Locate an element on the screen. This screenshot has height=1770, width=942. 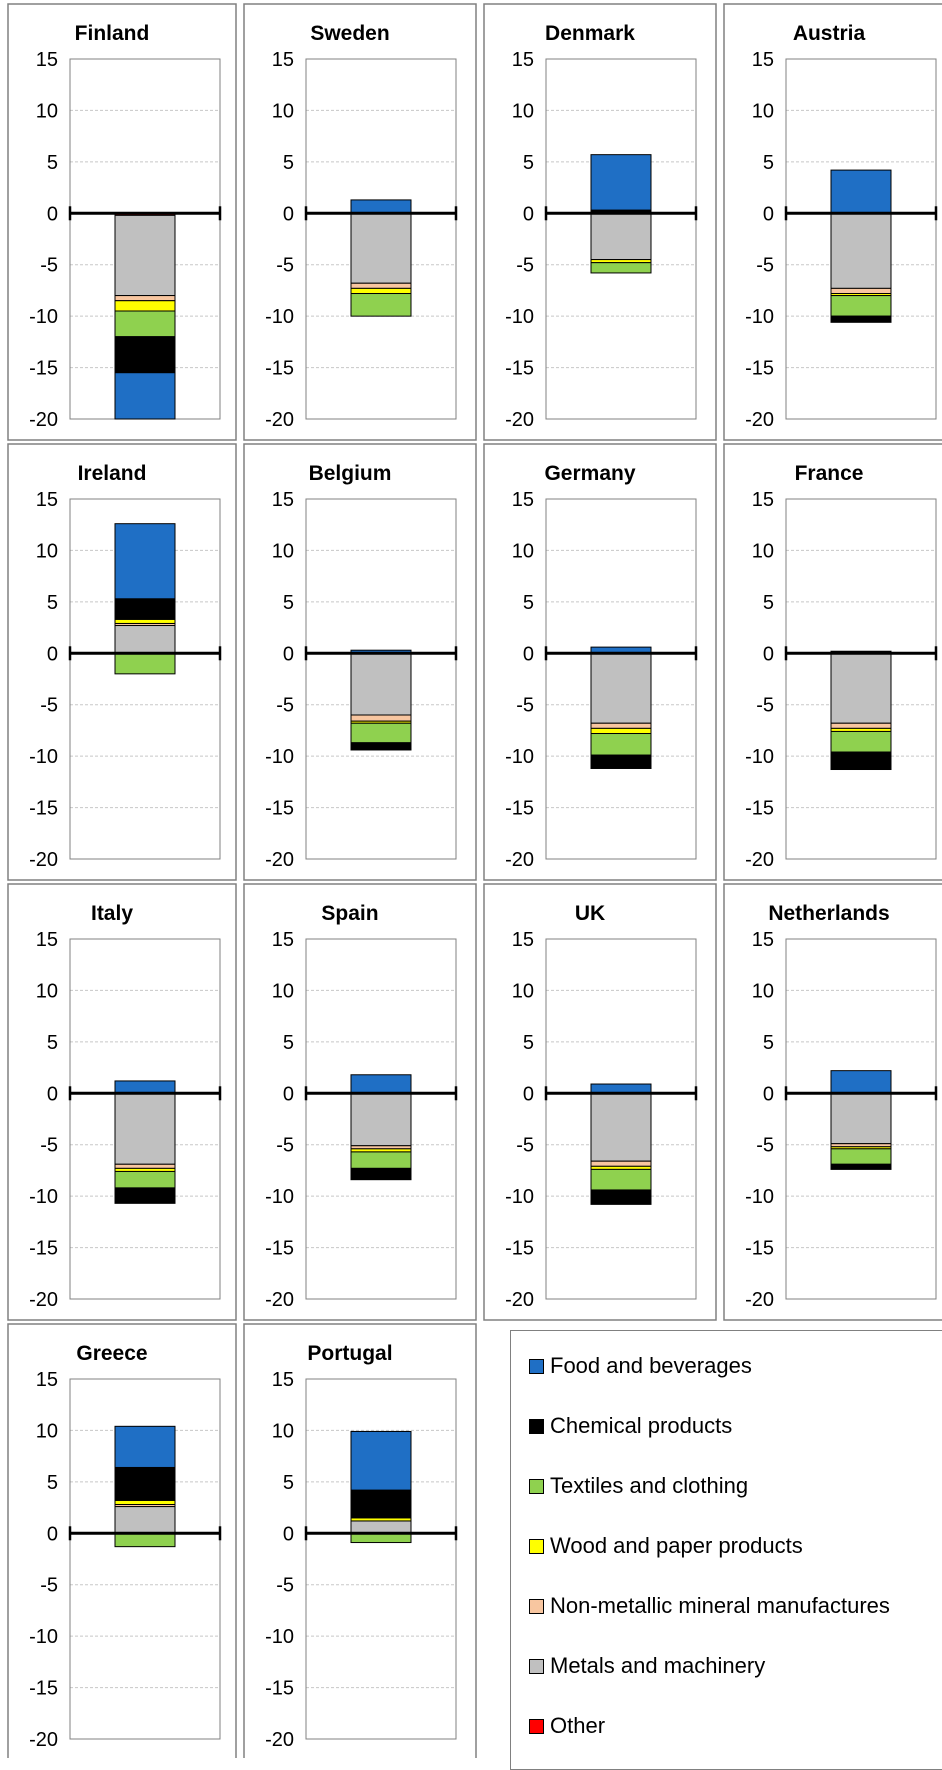
legend-label-chemical: Chemical products is located at coordinates (641, 1425).